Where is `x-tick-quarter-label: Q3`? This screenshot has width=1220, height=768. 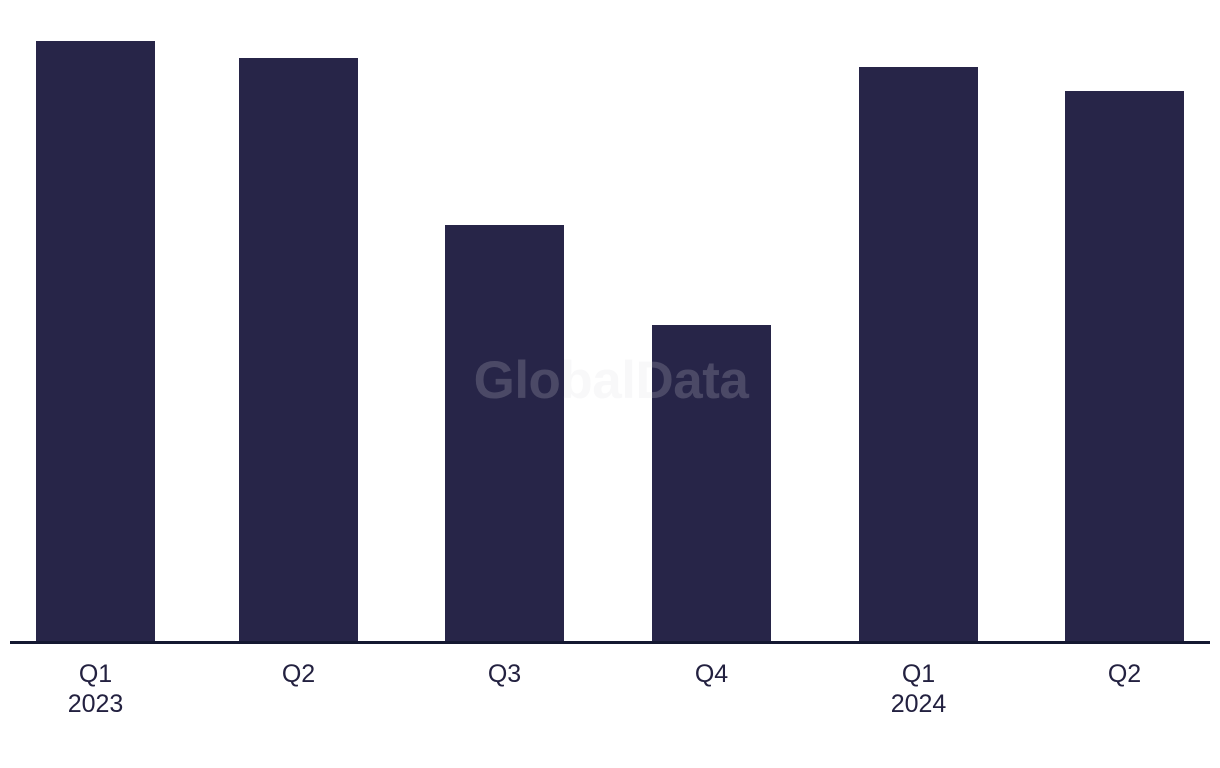 x-tick-quarter-label: Q3 is located at coordinates (504, 674).